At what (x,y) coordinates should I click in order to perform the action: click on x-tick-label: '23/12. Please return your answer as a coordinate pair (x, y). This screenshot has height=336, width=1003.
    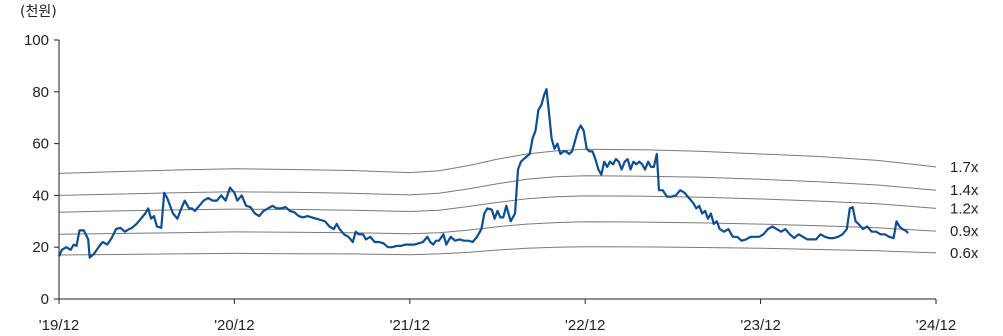
    Looking at the image, I should click on (760, 325).